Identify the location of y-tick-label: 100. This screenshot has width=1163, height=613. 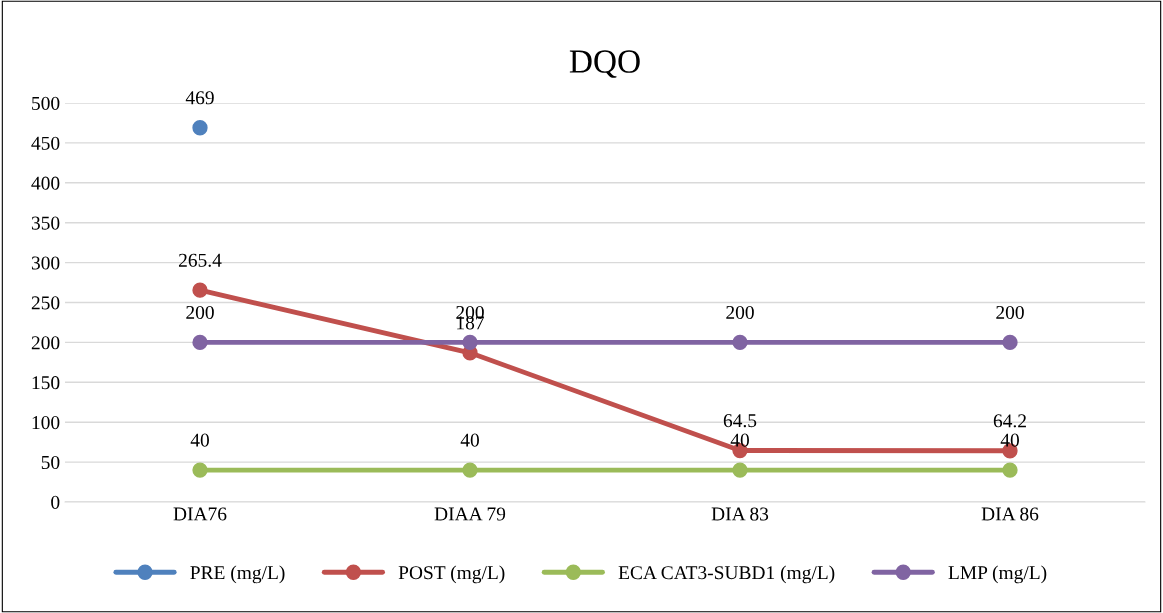
(46, 423).